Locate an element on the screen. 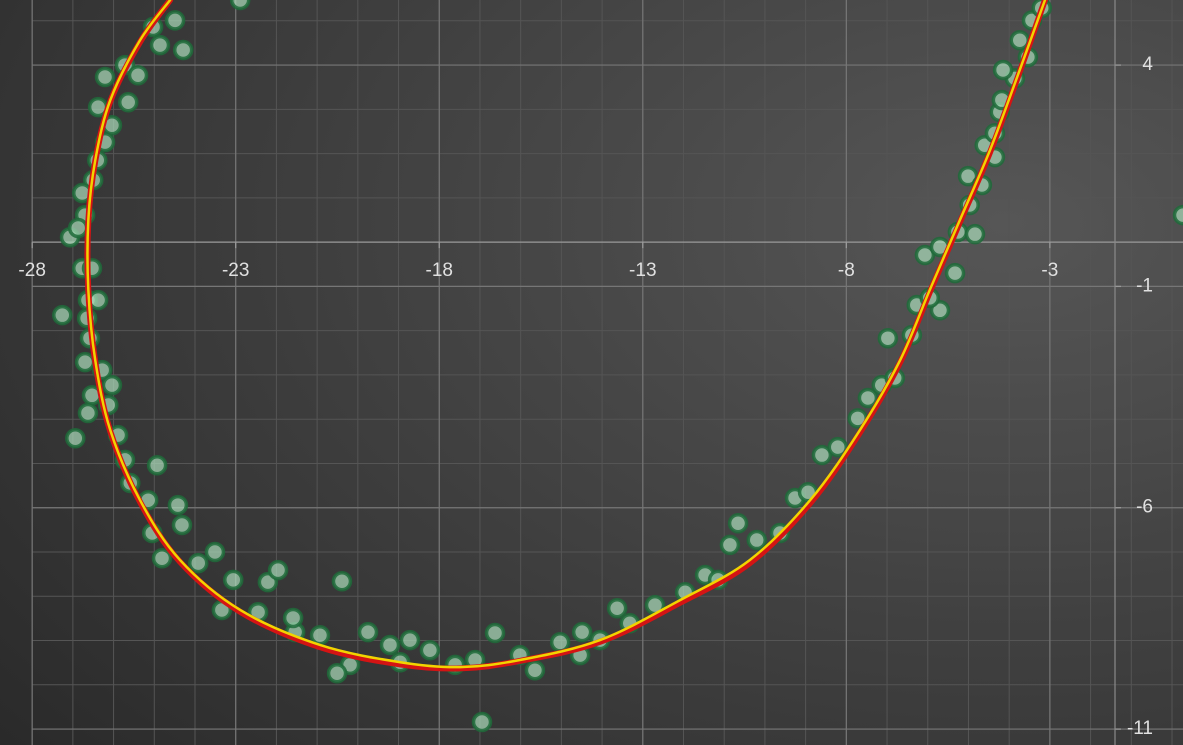  x-tick-label: -8 is located at coordinates (846, 270).